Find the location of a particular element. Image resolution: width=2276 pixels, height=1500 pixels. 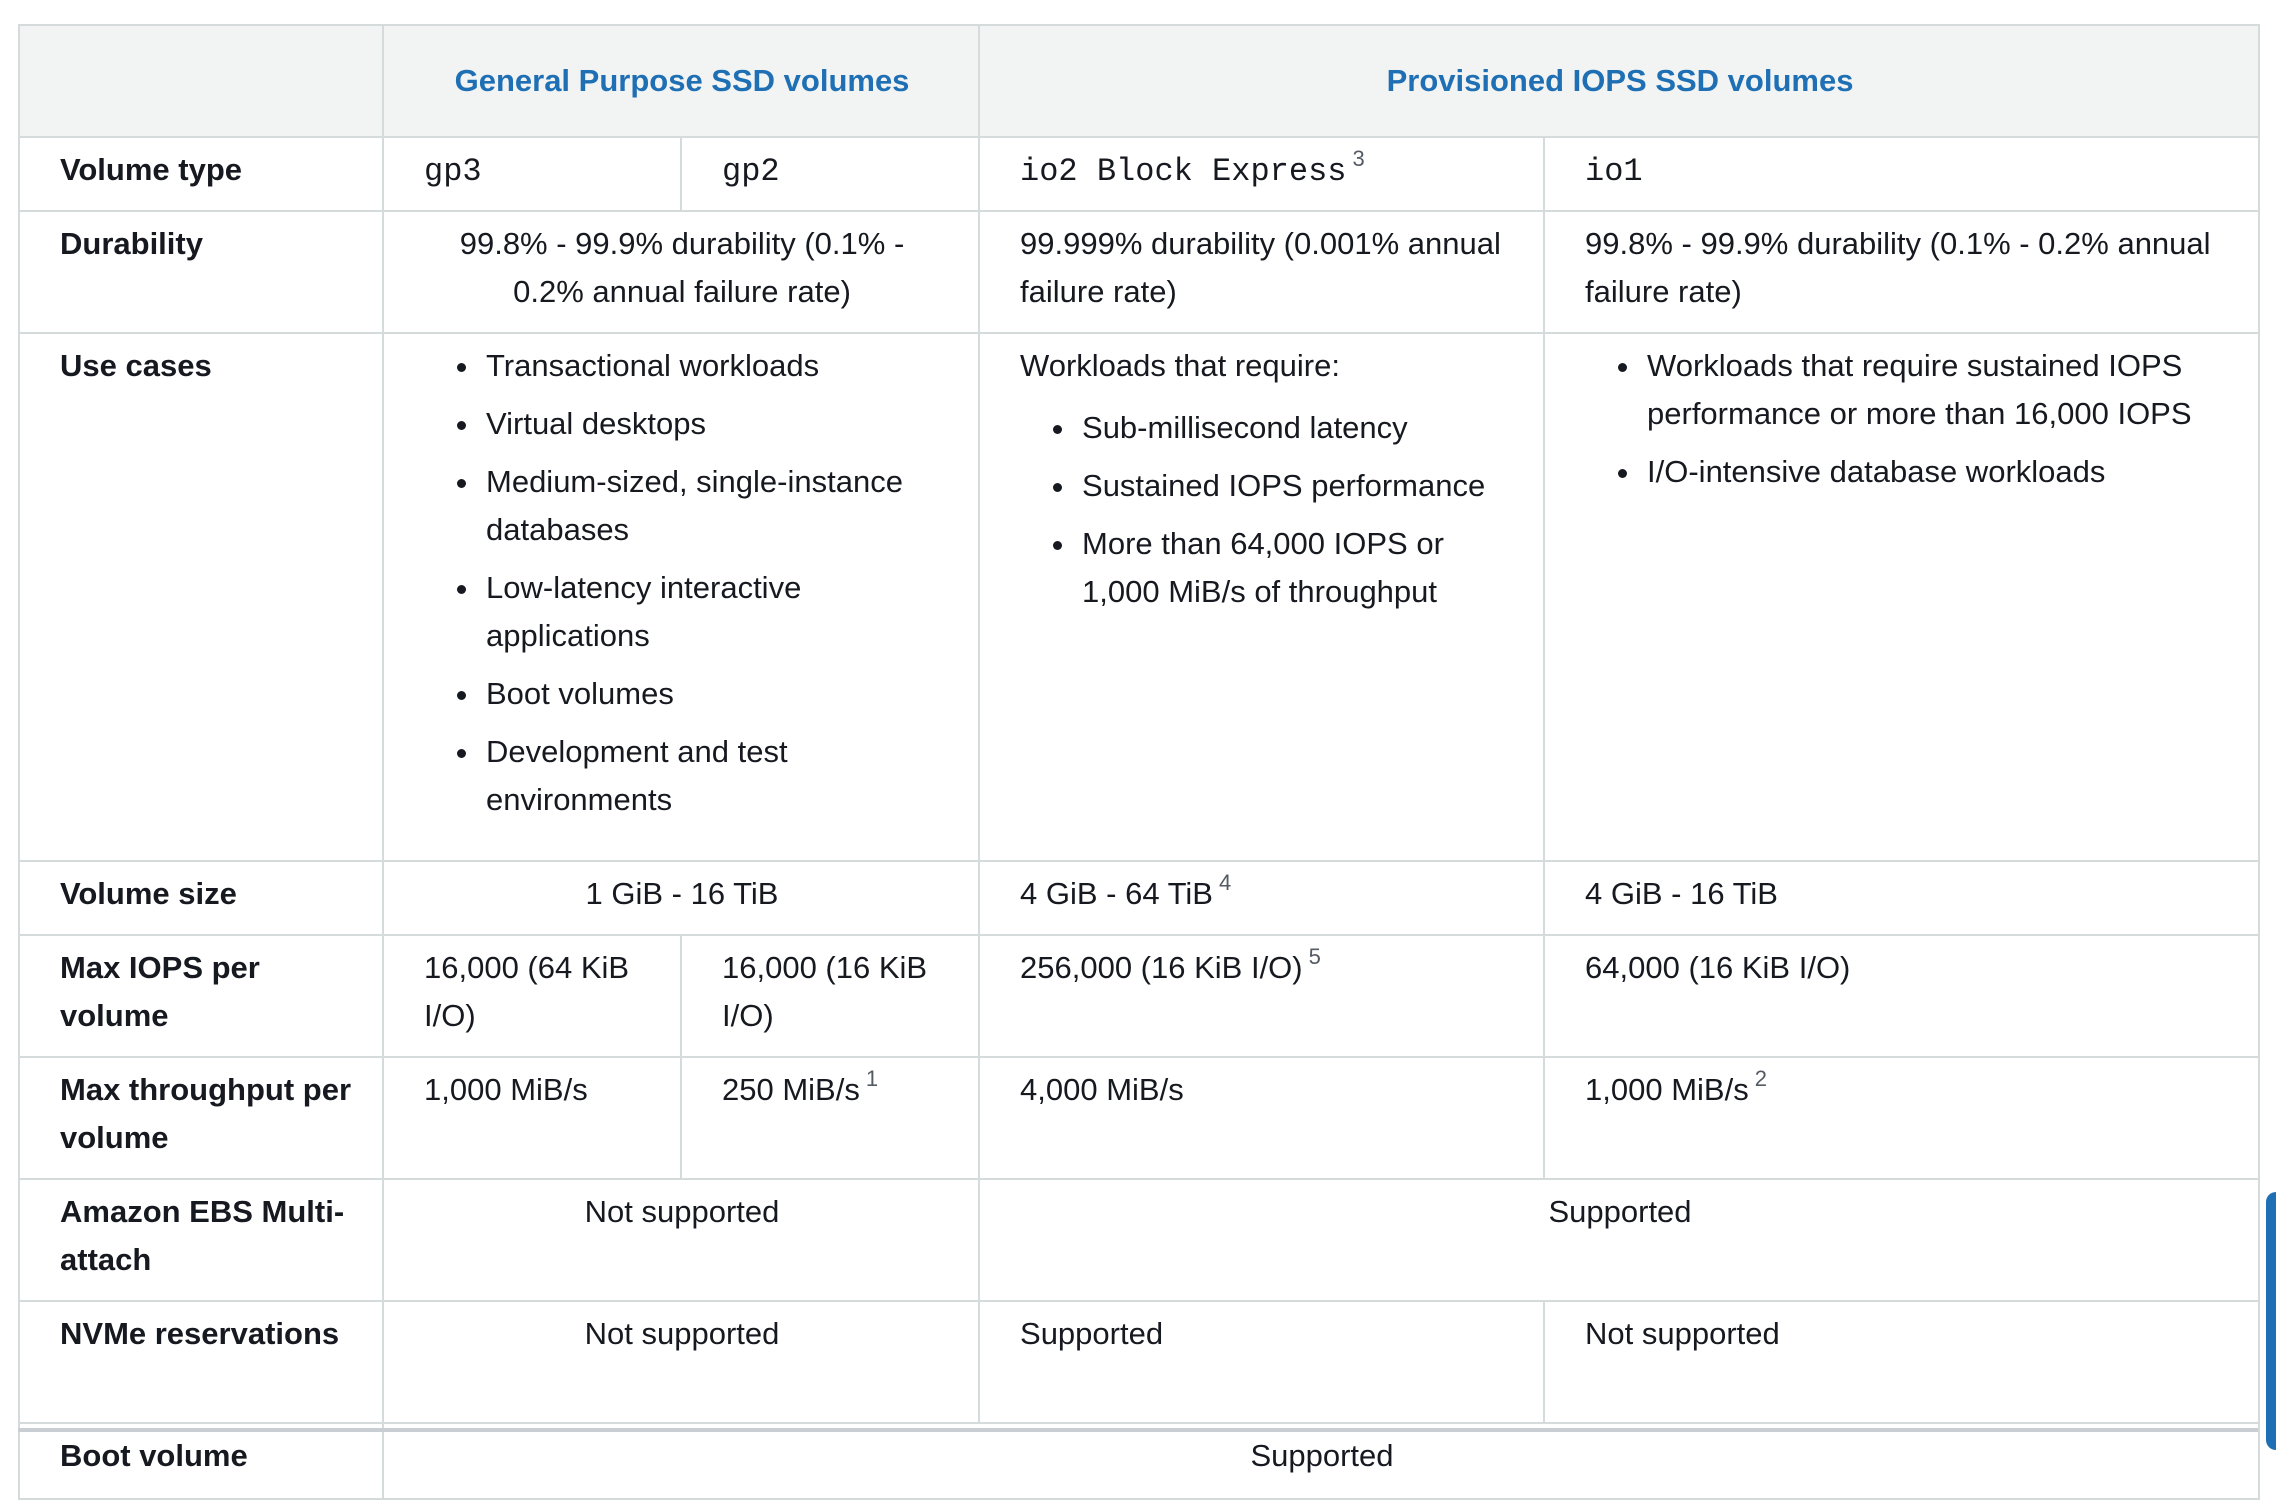

io2-label: io2 Block Express is located at coordinates (1183, 171).